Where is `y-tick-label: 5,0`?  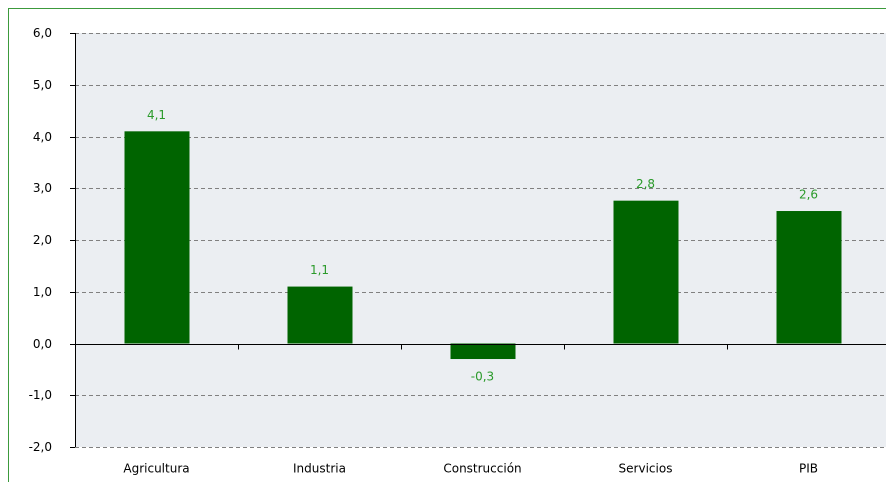 y-tick-label: 5,0 is located at coordinates (42, 85).